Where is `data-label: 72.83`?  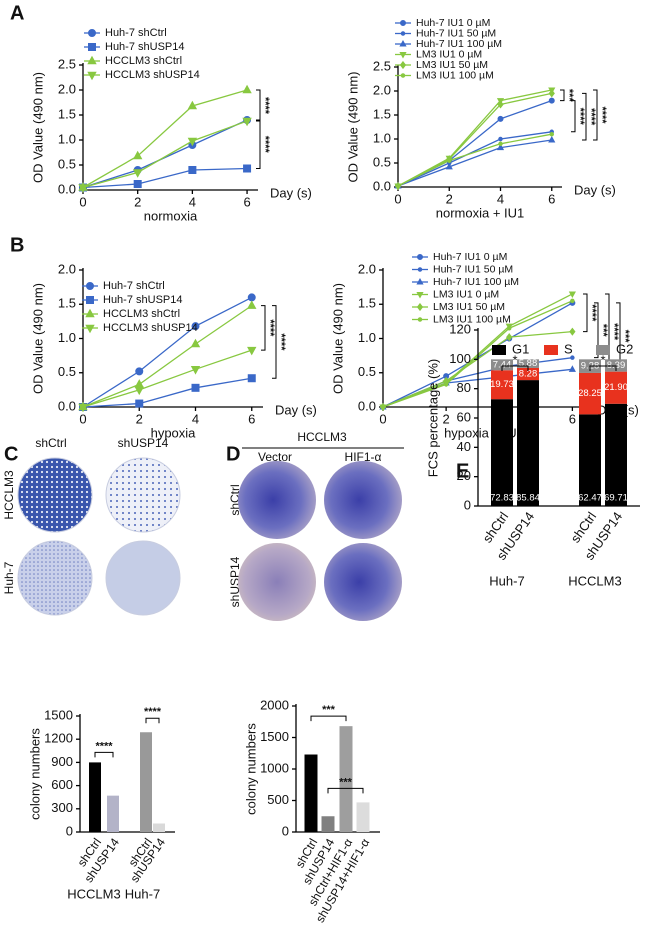 data-label: 72.83 is located at coordinates (502, 498).